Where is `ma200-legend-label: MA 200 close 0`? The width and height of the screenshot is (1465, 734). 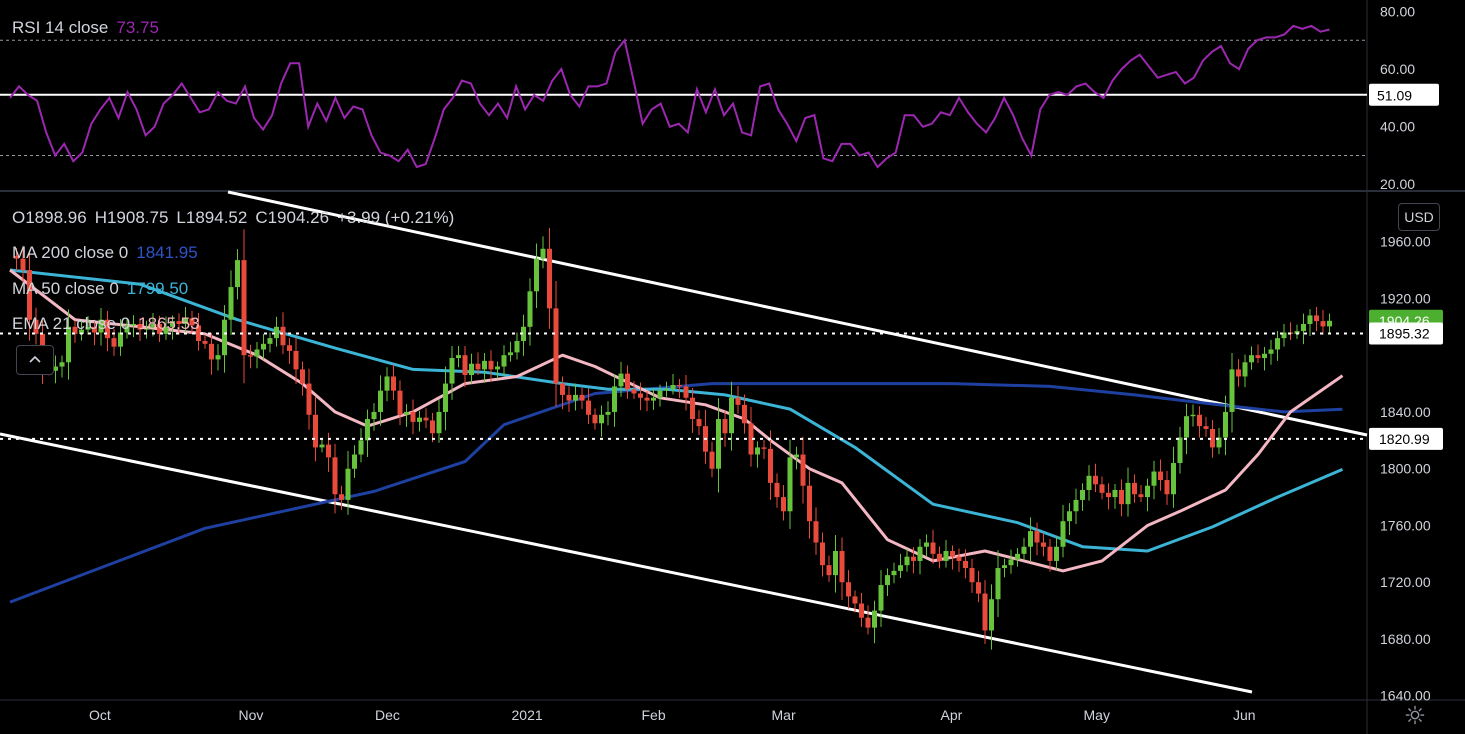
ma200-legend-label: MA 200 close 0 is located at coordinates (70, 252).